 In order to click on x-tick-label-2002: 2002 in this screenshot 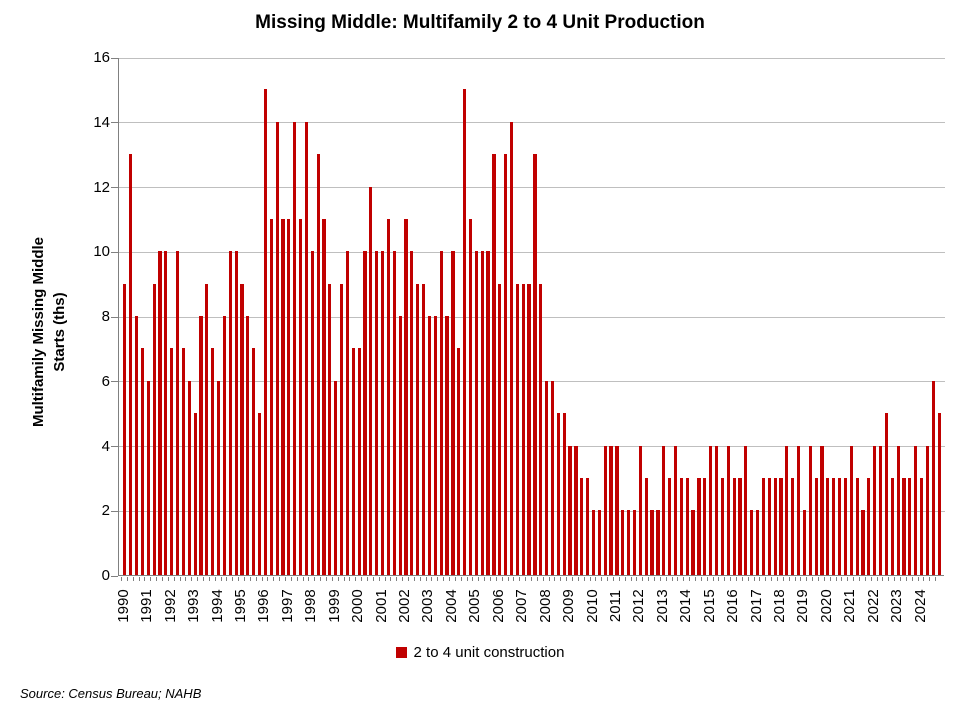, I will do `click(405, 606)`.